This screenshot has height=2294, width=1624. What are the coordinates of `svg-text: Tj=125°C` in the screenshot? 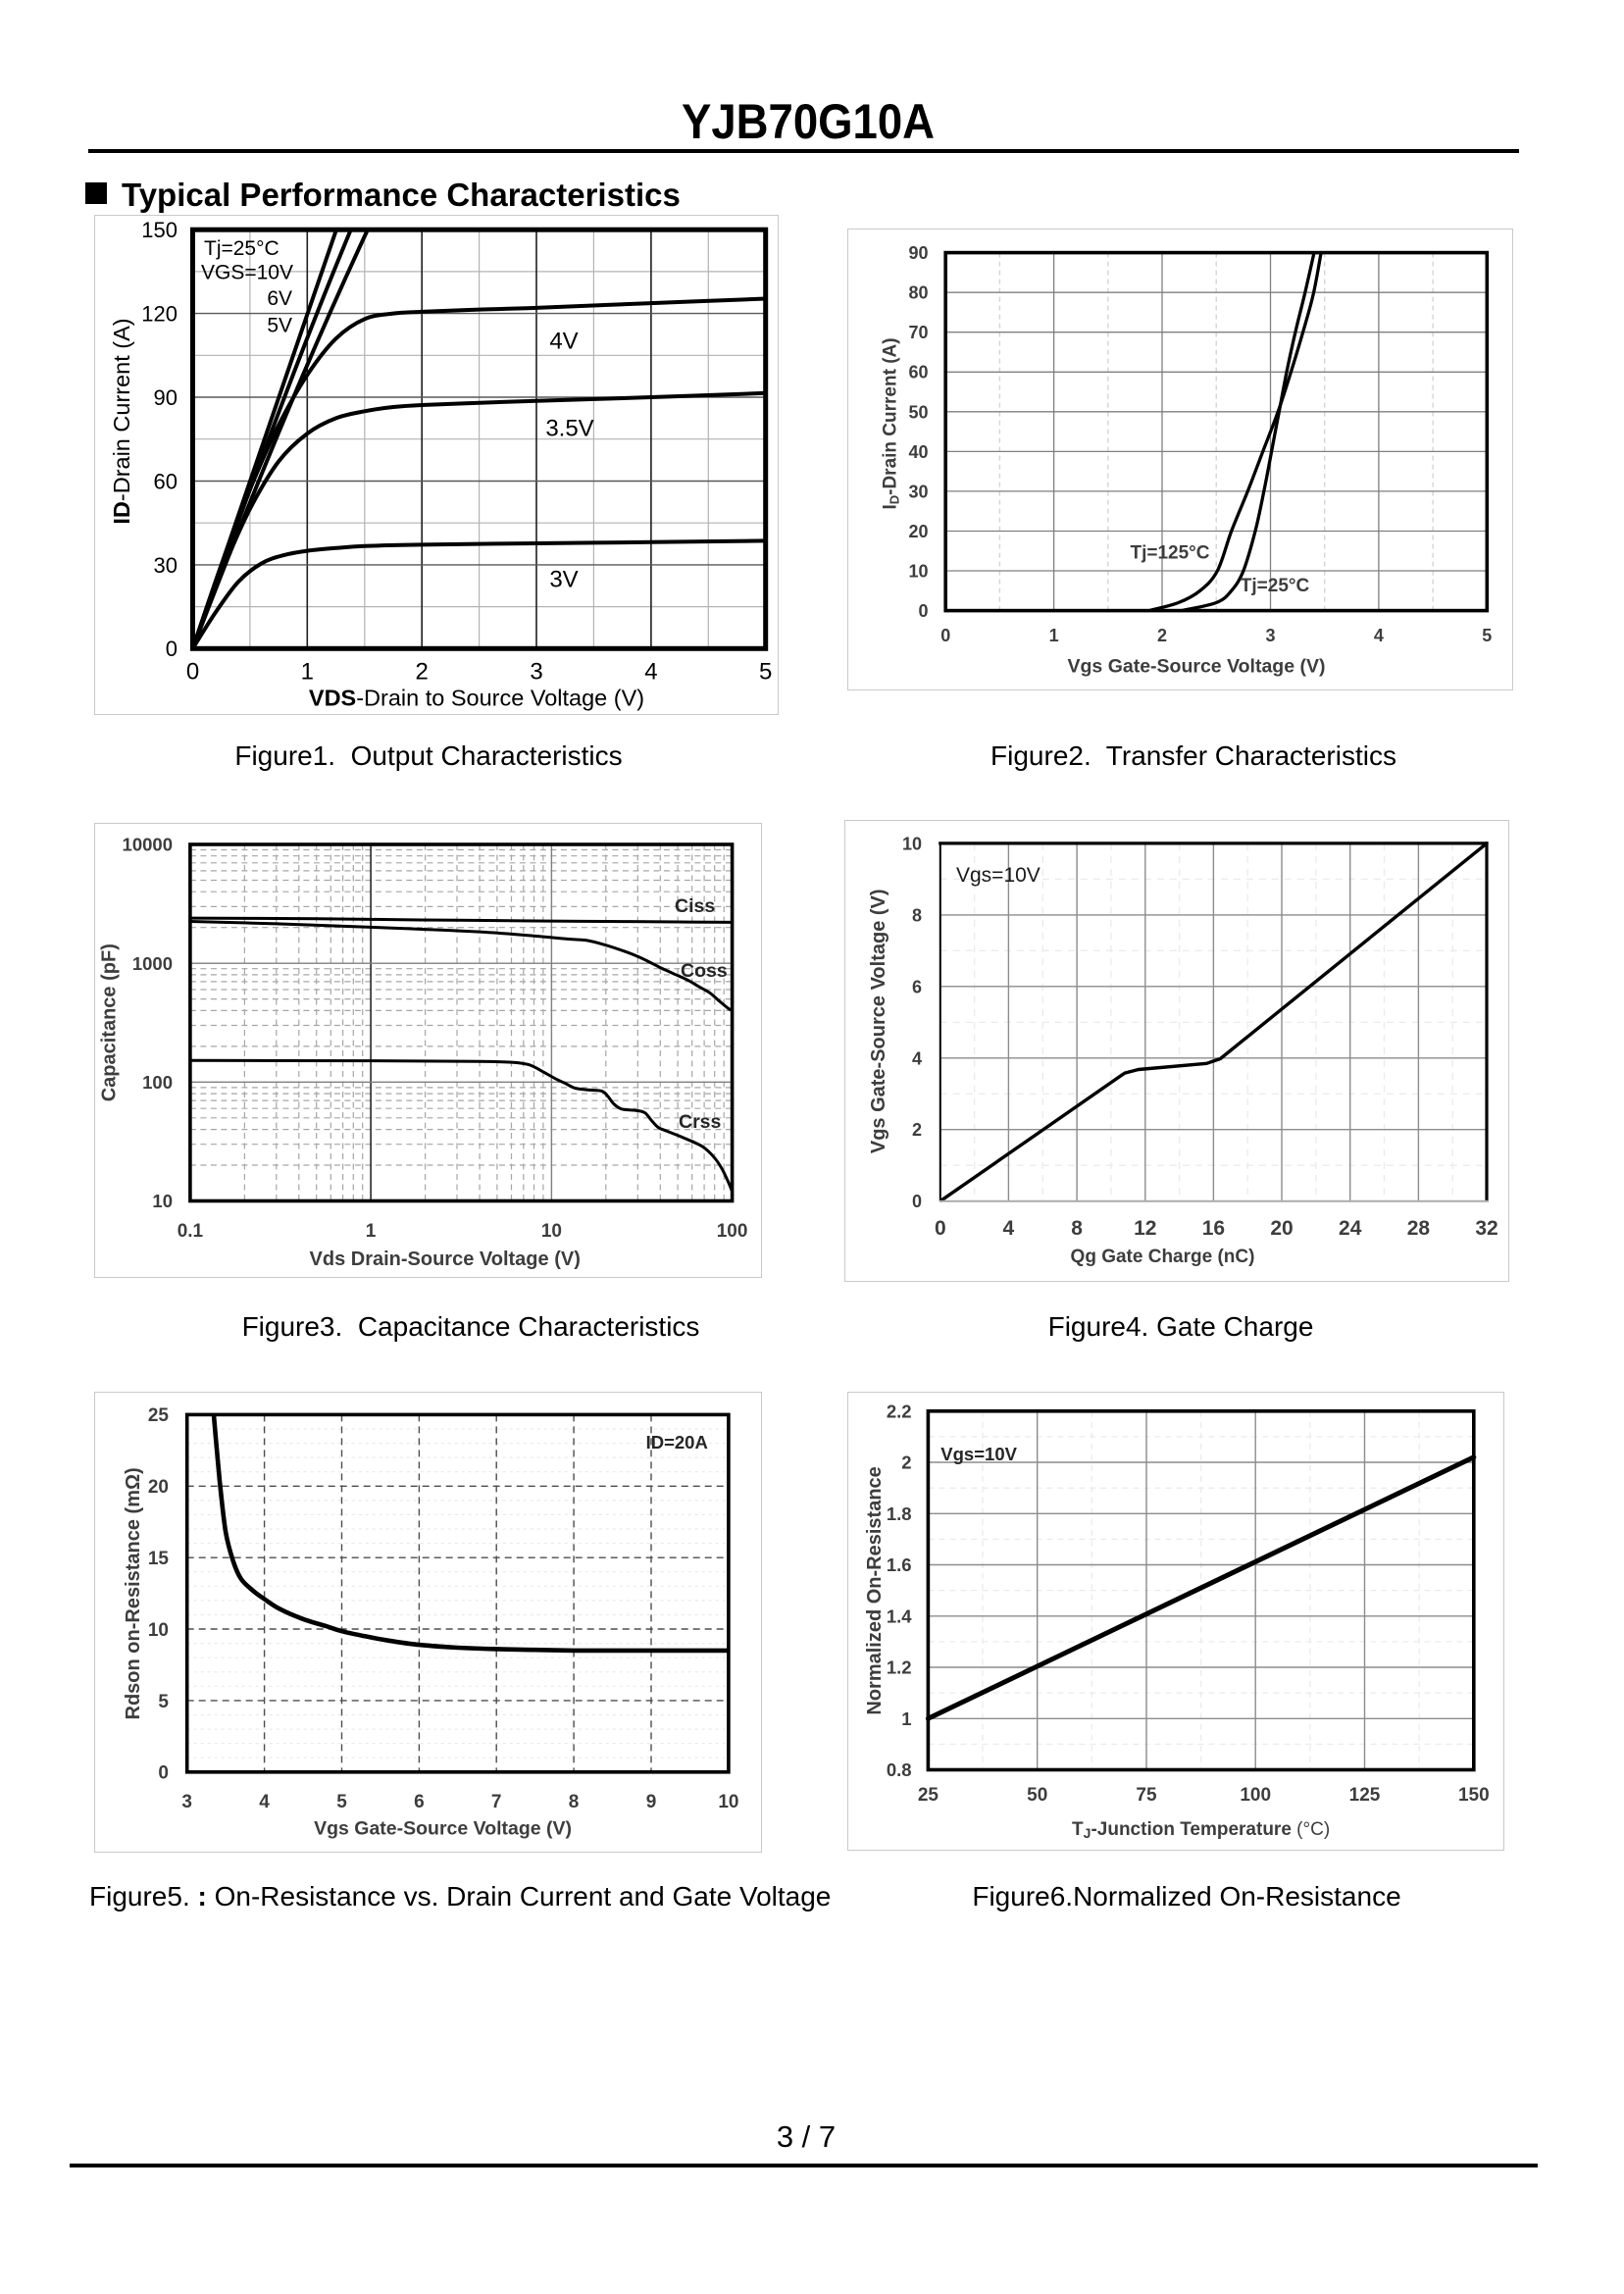 It's located at (1169, 553).